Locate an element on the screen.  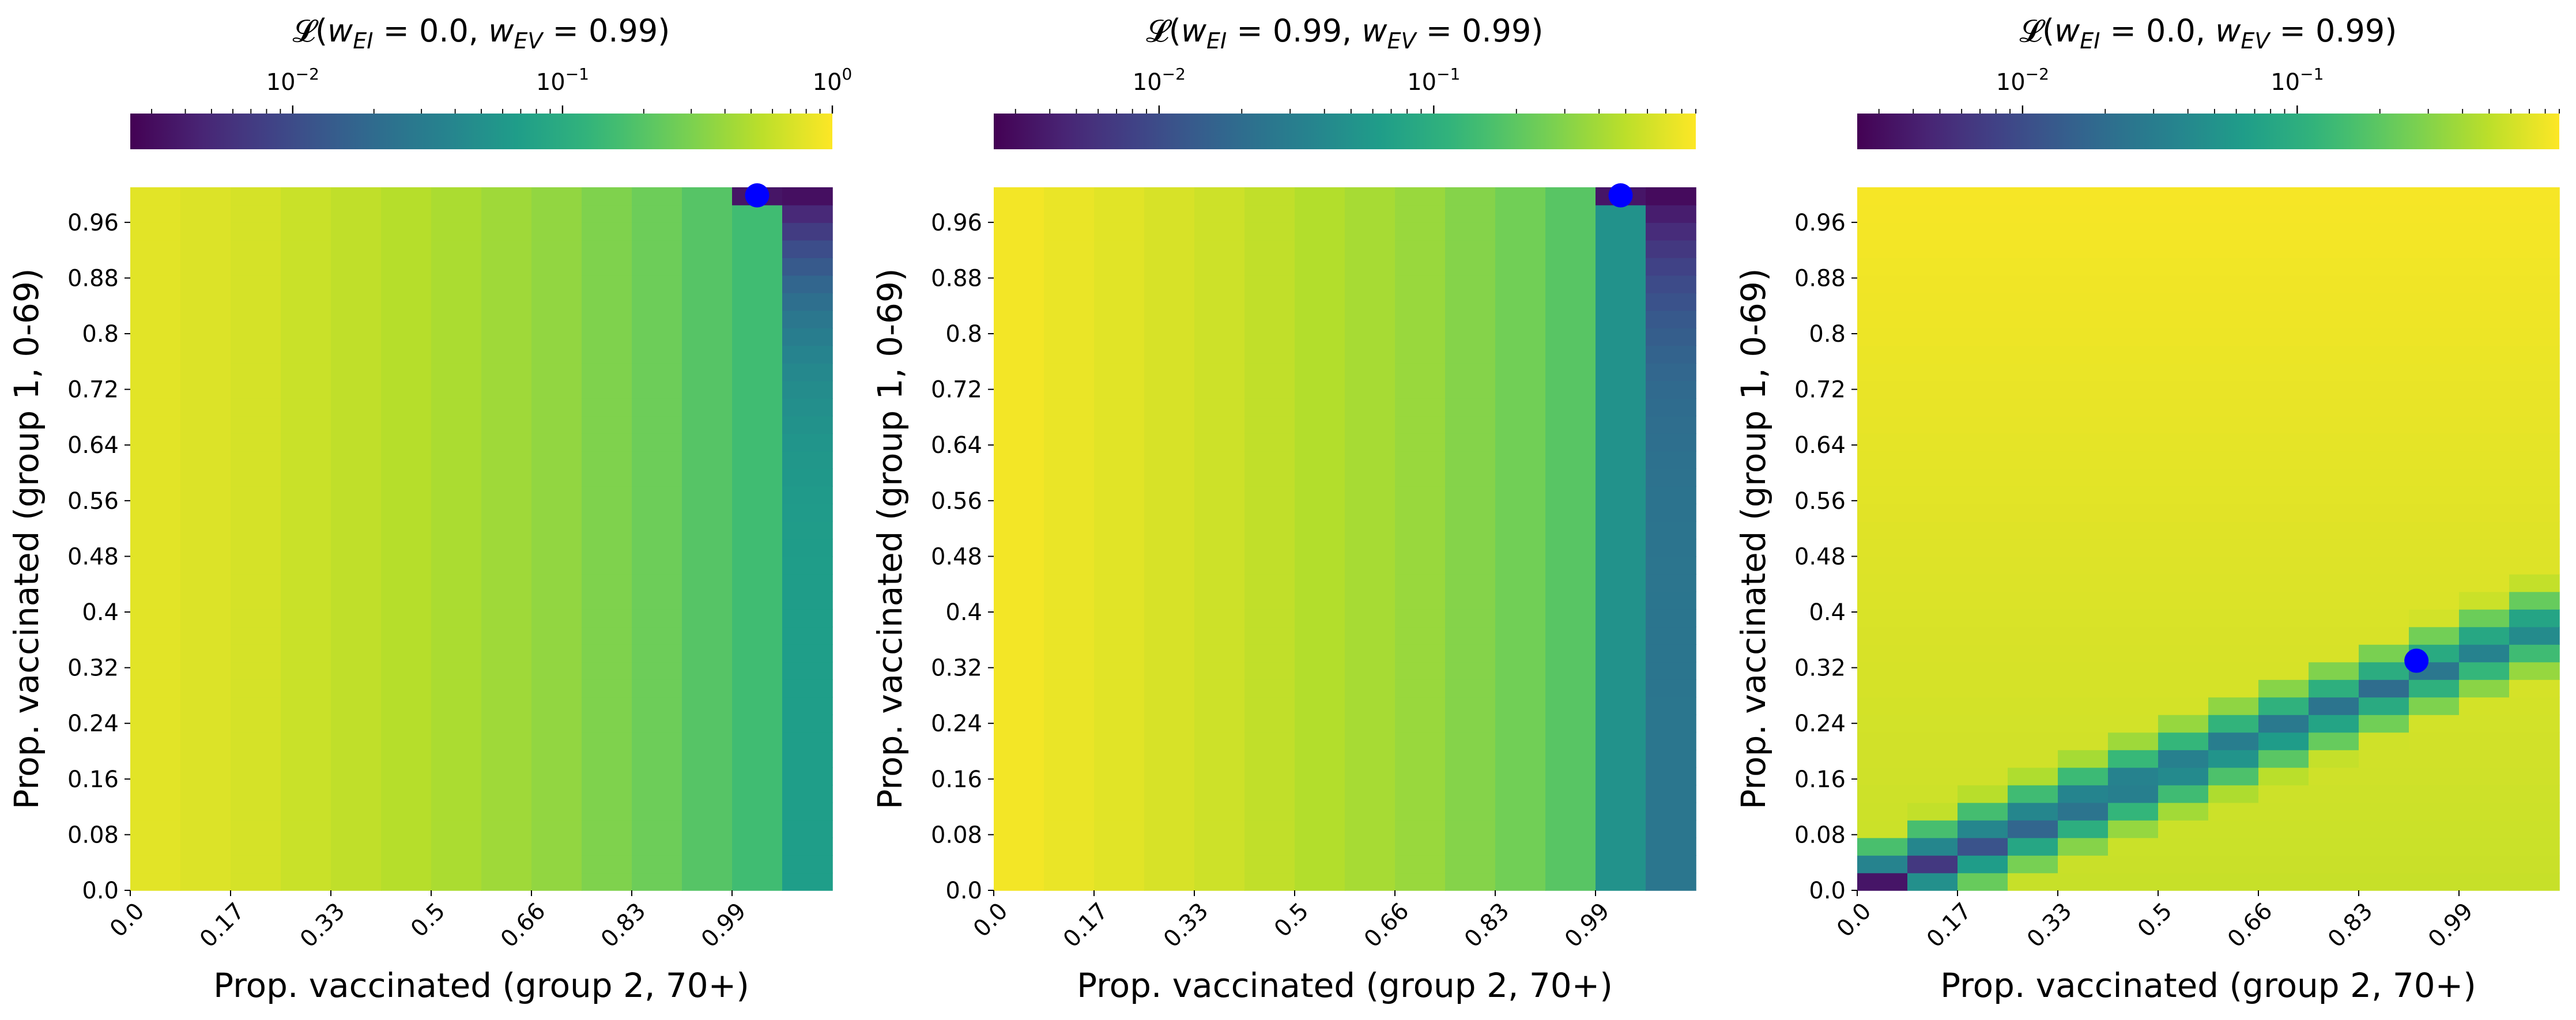
y-tick-label: 0.96 is located at coordinates (93, 223).